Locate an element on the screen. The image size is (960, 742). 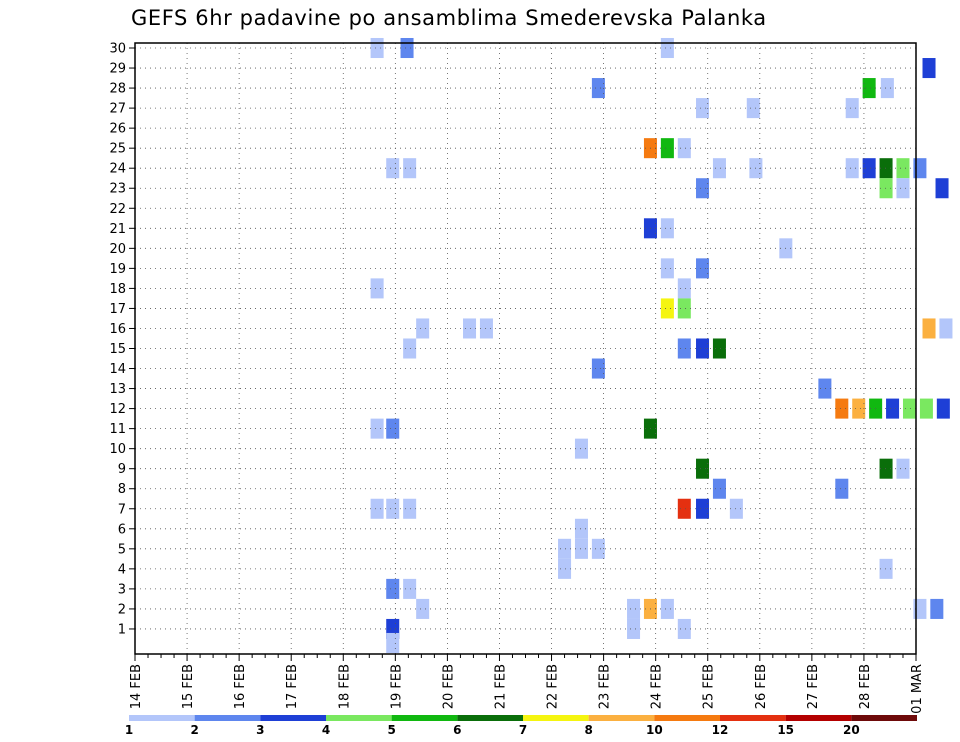
y-tick-label: 11 is located at coordinates (117, 429).